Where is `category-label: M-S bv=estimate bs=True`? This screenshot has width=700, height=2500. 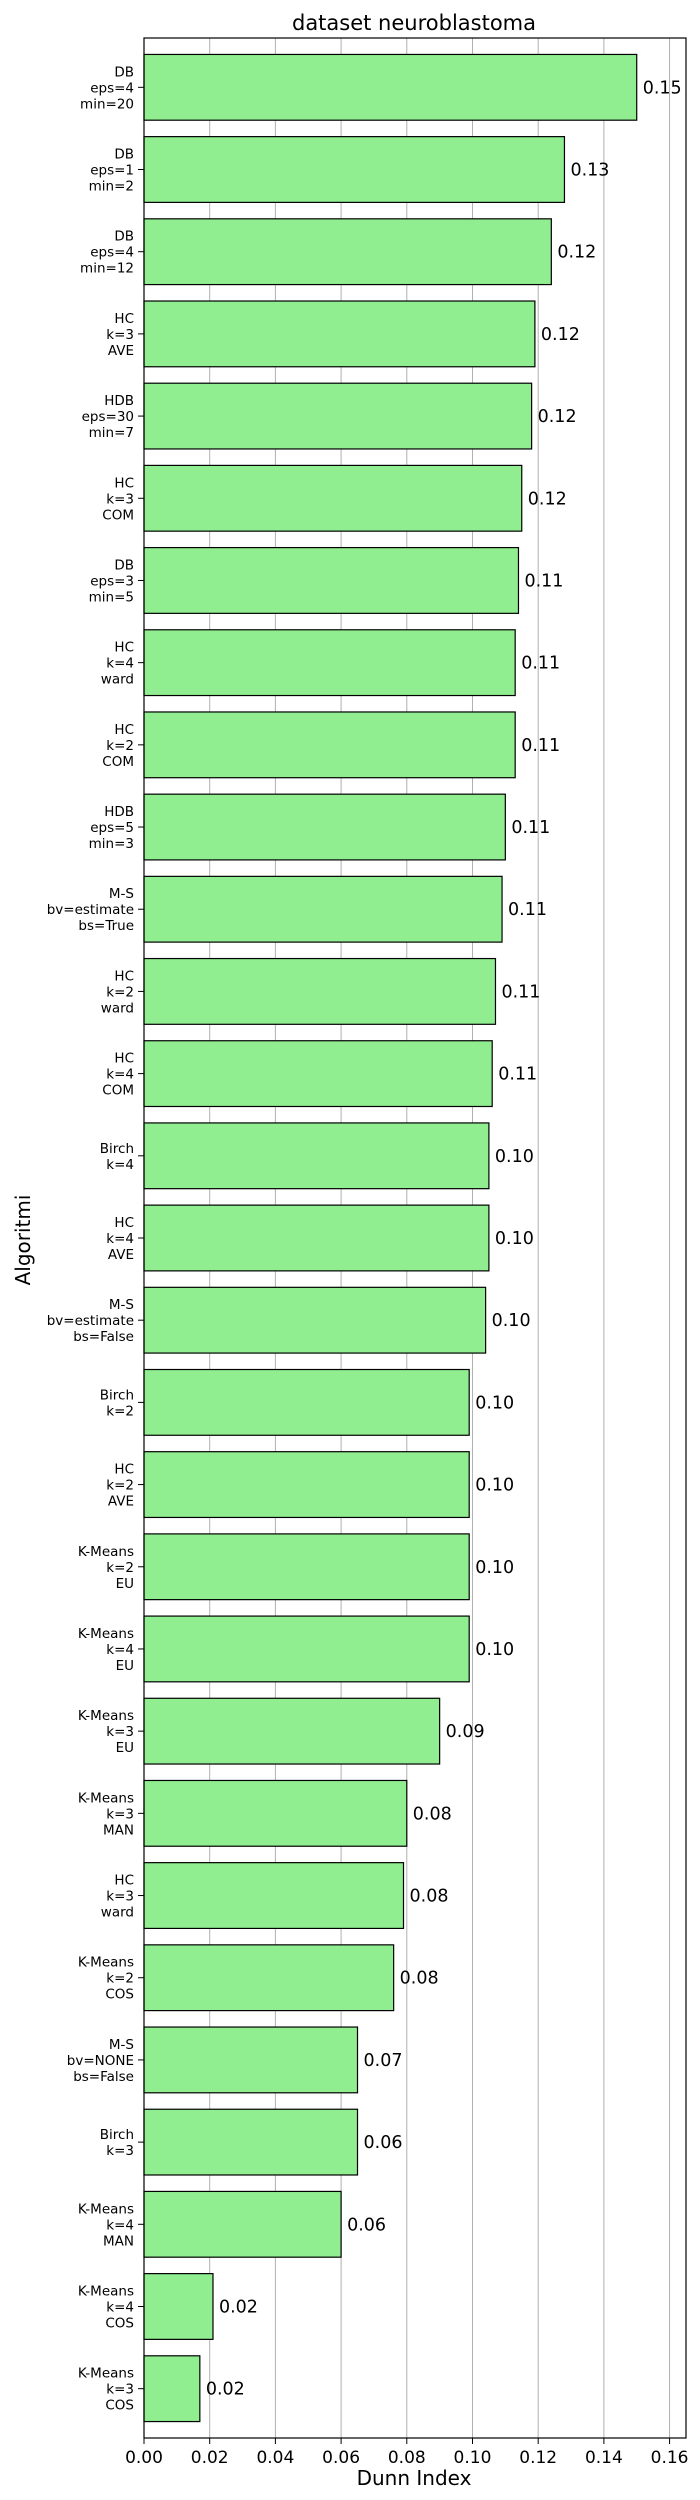 category-label: M-S bv=estimate bs=True is located at coordinates (90, 910).